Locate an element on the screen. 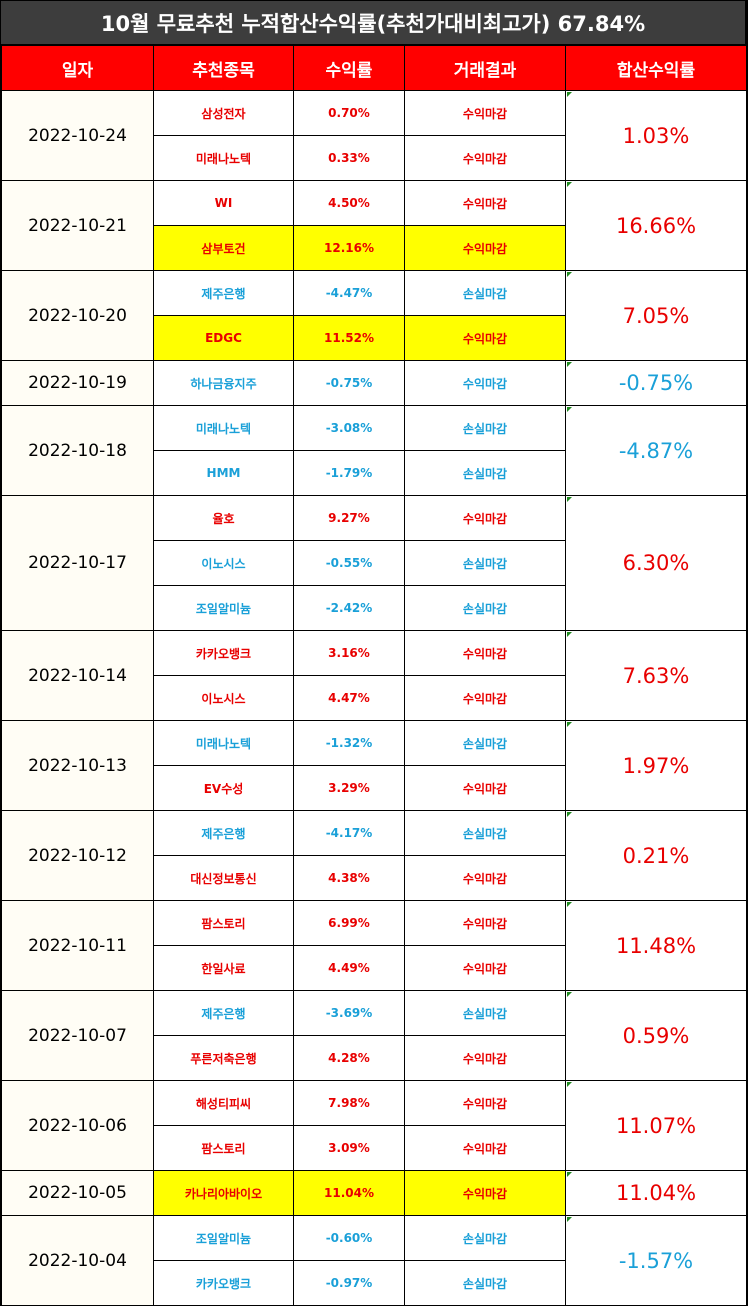 Image resolution: width=748 pixels, height=1306 pixels. stock-cell: 해성티피씨 is located at coordinates (223, 1103).